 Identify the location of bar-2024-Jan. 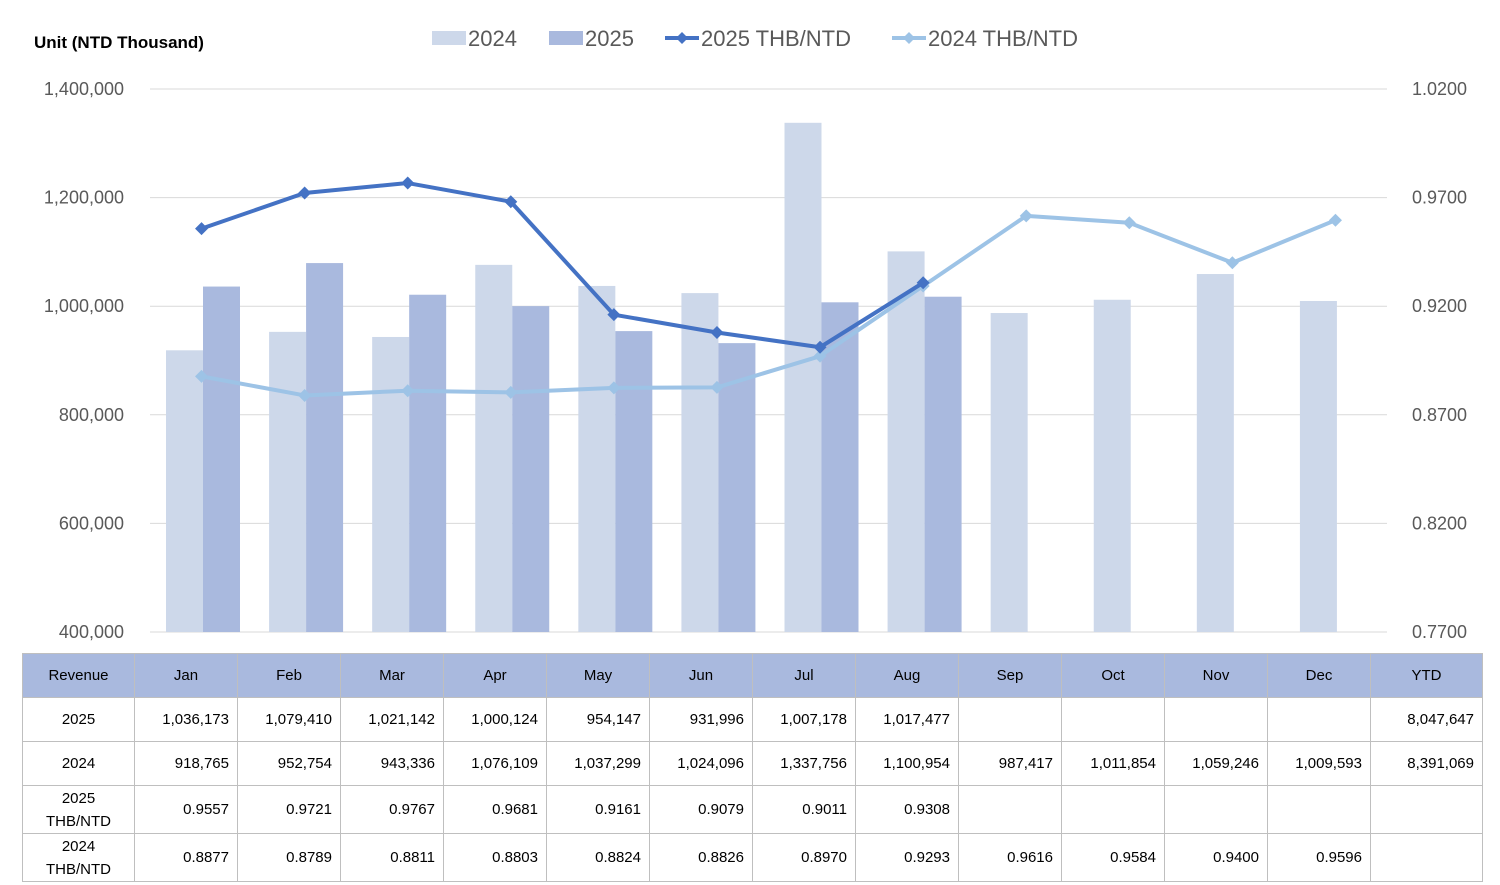
(184, 491).